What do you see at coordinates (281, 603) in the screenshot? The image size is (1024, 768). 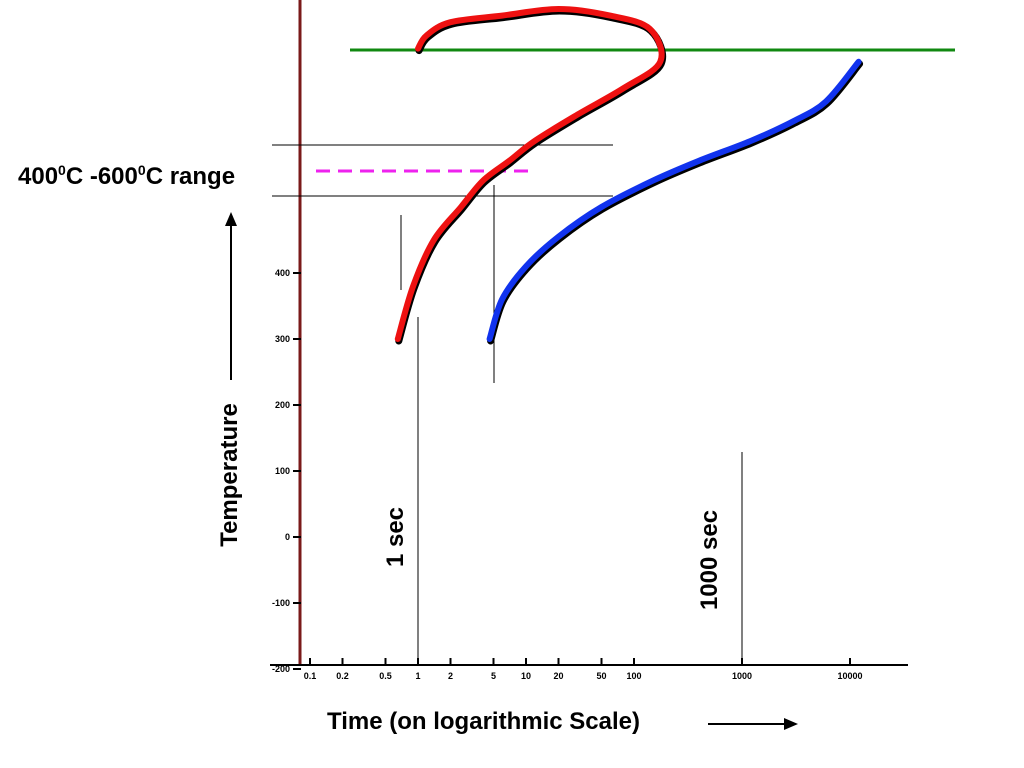 I see `y-tick-label-1: -100` at bounding box center [281, 603].